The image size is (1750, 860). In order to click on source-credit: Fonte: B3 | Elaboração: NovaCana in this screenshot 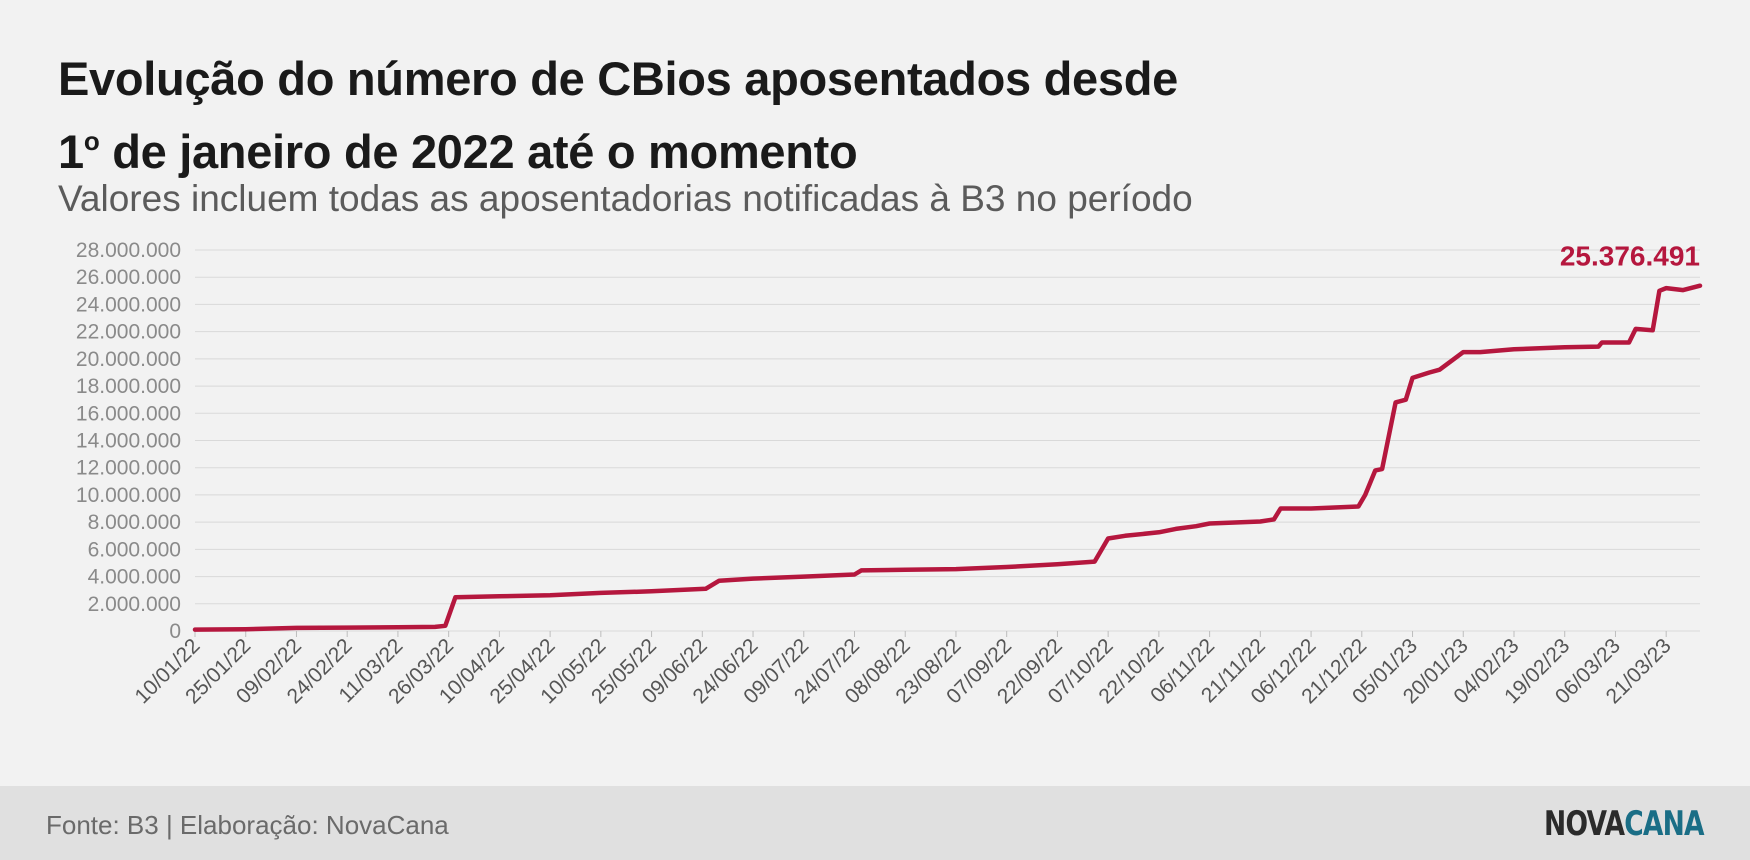, I will do `click(247, 825)`.